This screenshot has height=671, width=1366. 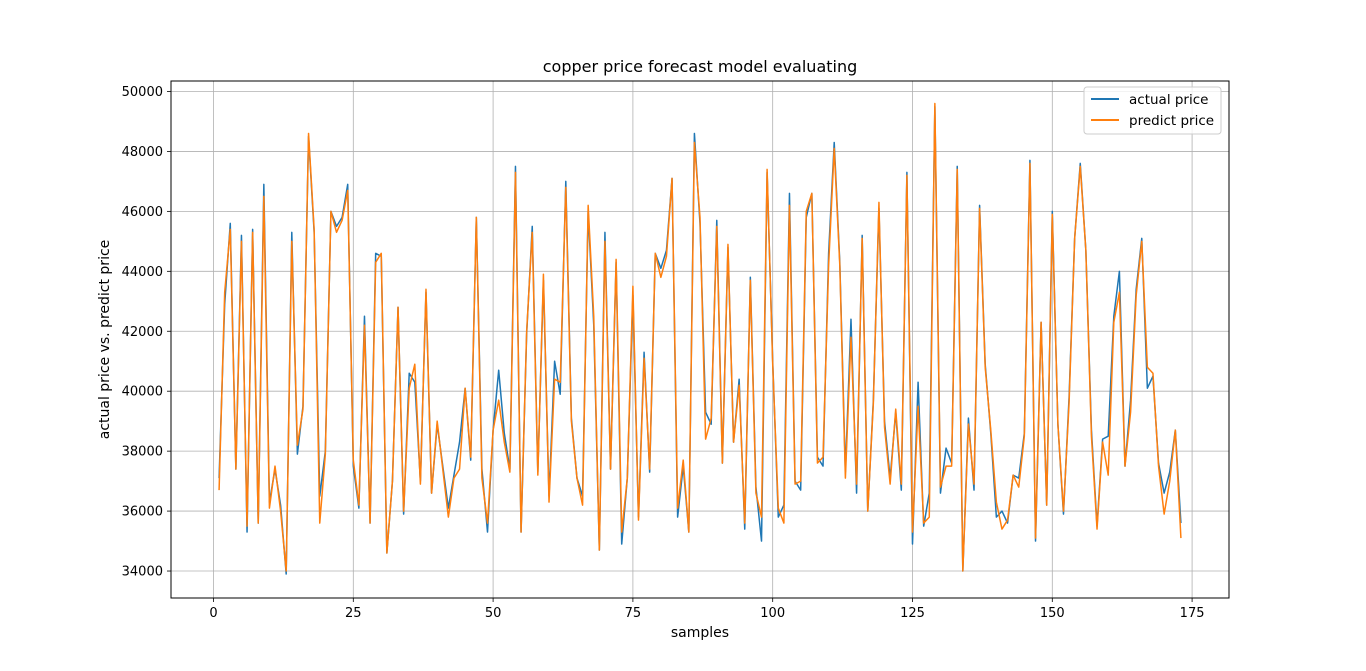 What do you see at coordinates (772, 613) in the screenshot?
I see `x-tick-label: 100` at bounding box center [772, 613].